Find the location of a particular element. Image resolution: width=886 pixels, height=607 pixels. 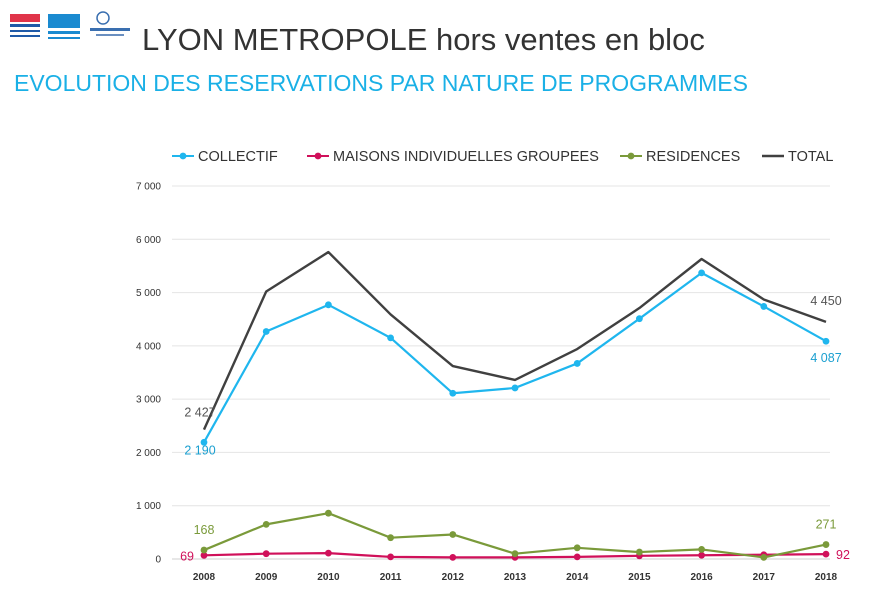

y-axis: 0 1 000 2 000 3 000 4 000 5 000 6 000 7 000 is located at coordinates (148, 374).